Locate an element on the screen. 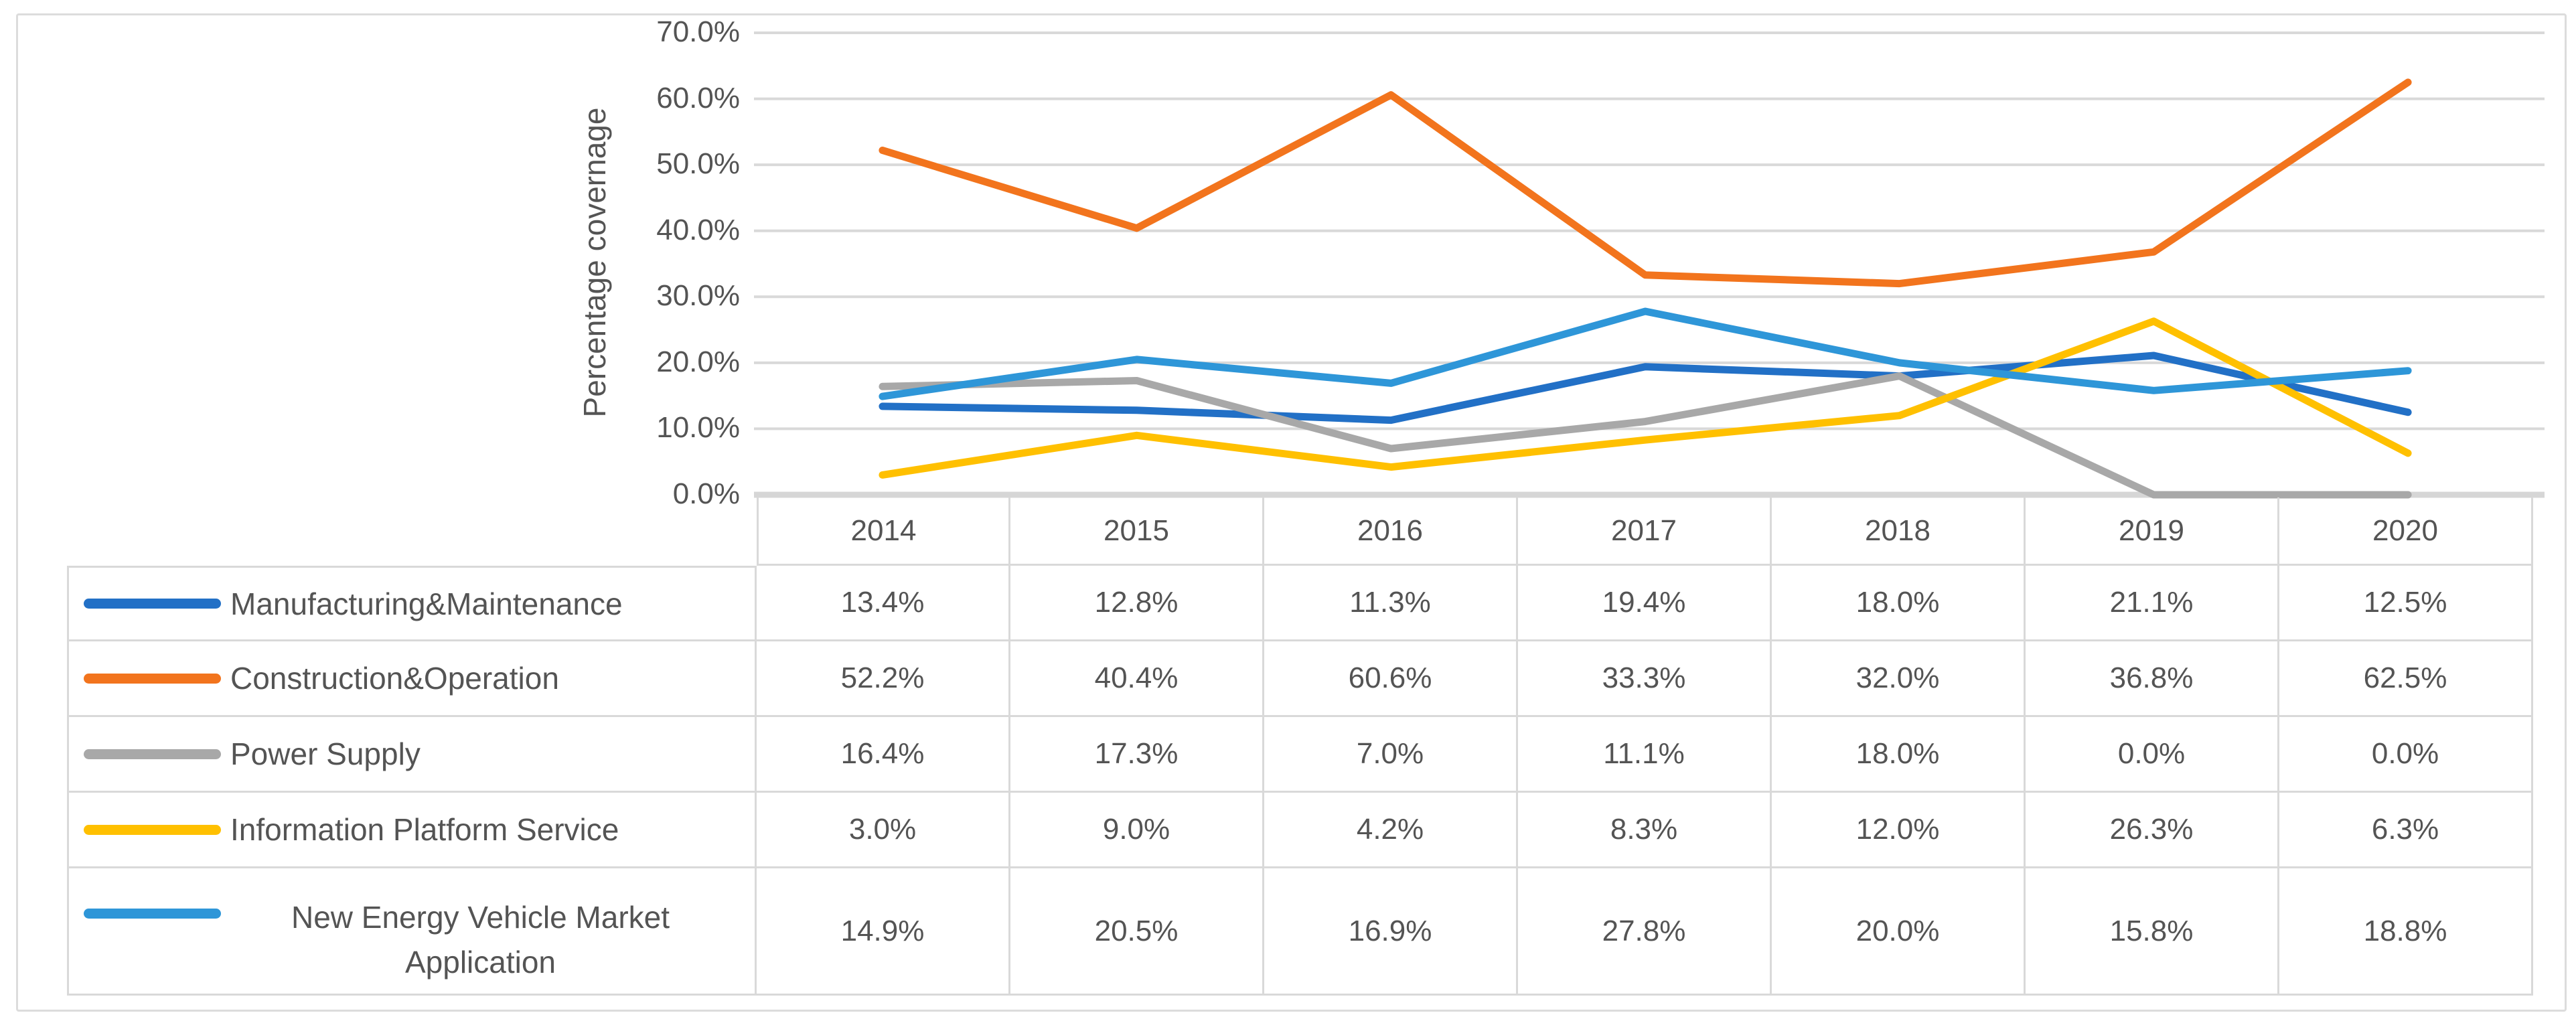 The height and width of the screenshot is (1017, 2576). table-value-cell: 7.0% is located at coordinates (1391, 755).